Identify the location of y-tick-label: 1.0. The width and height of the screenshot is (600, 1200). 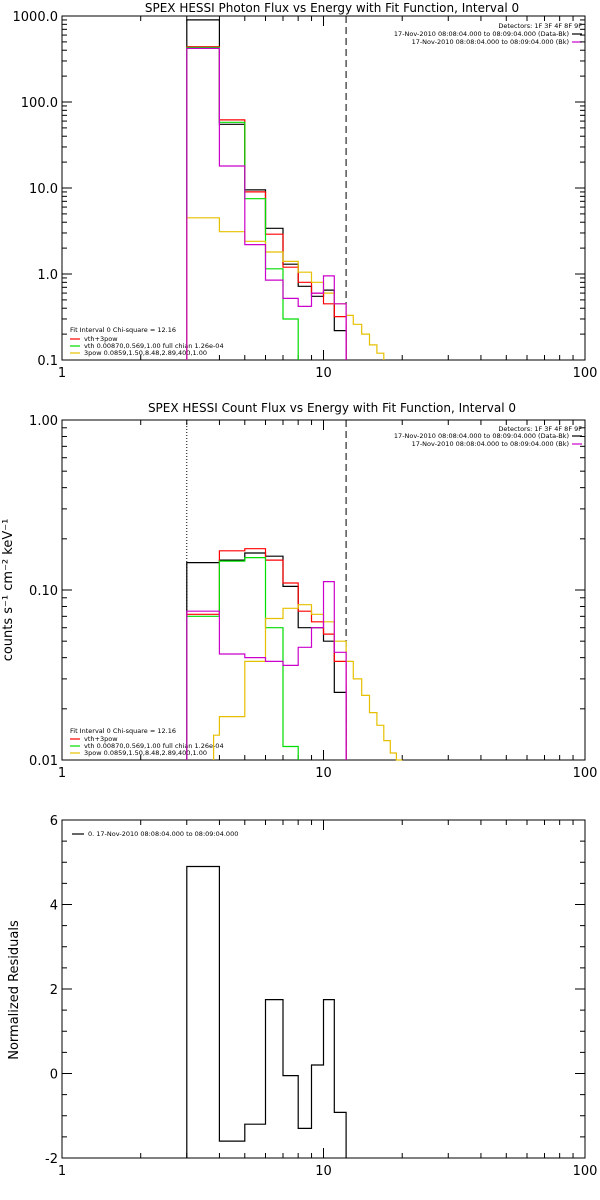
(47, 275).